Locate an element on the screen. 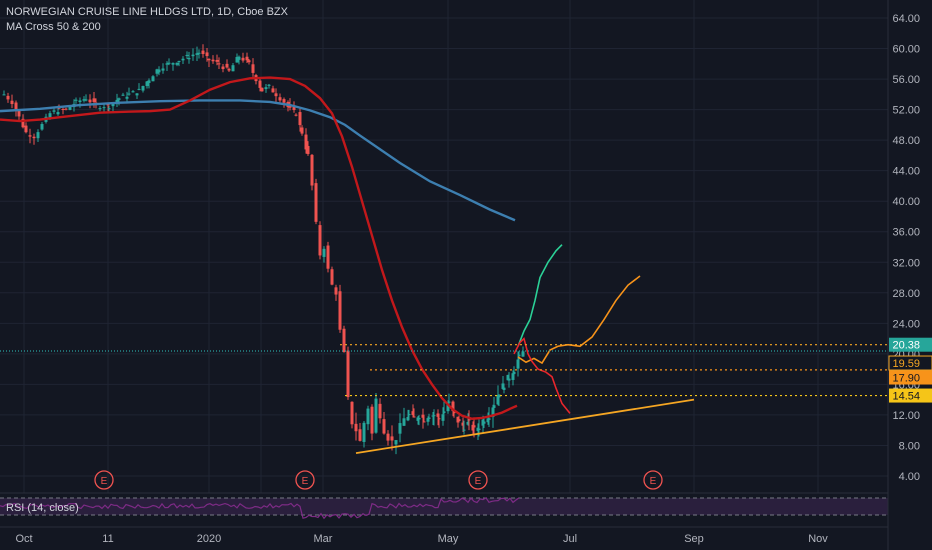 The height and width of the screenshot is (550, 932). price-tick-label: 36.00 is located at coordinates (906, 233).